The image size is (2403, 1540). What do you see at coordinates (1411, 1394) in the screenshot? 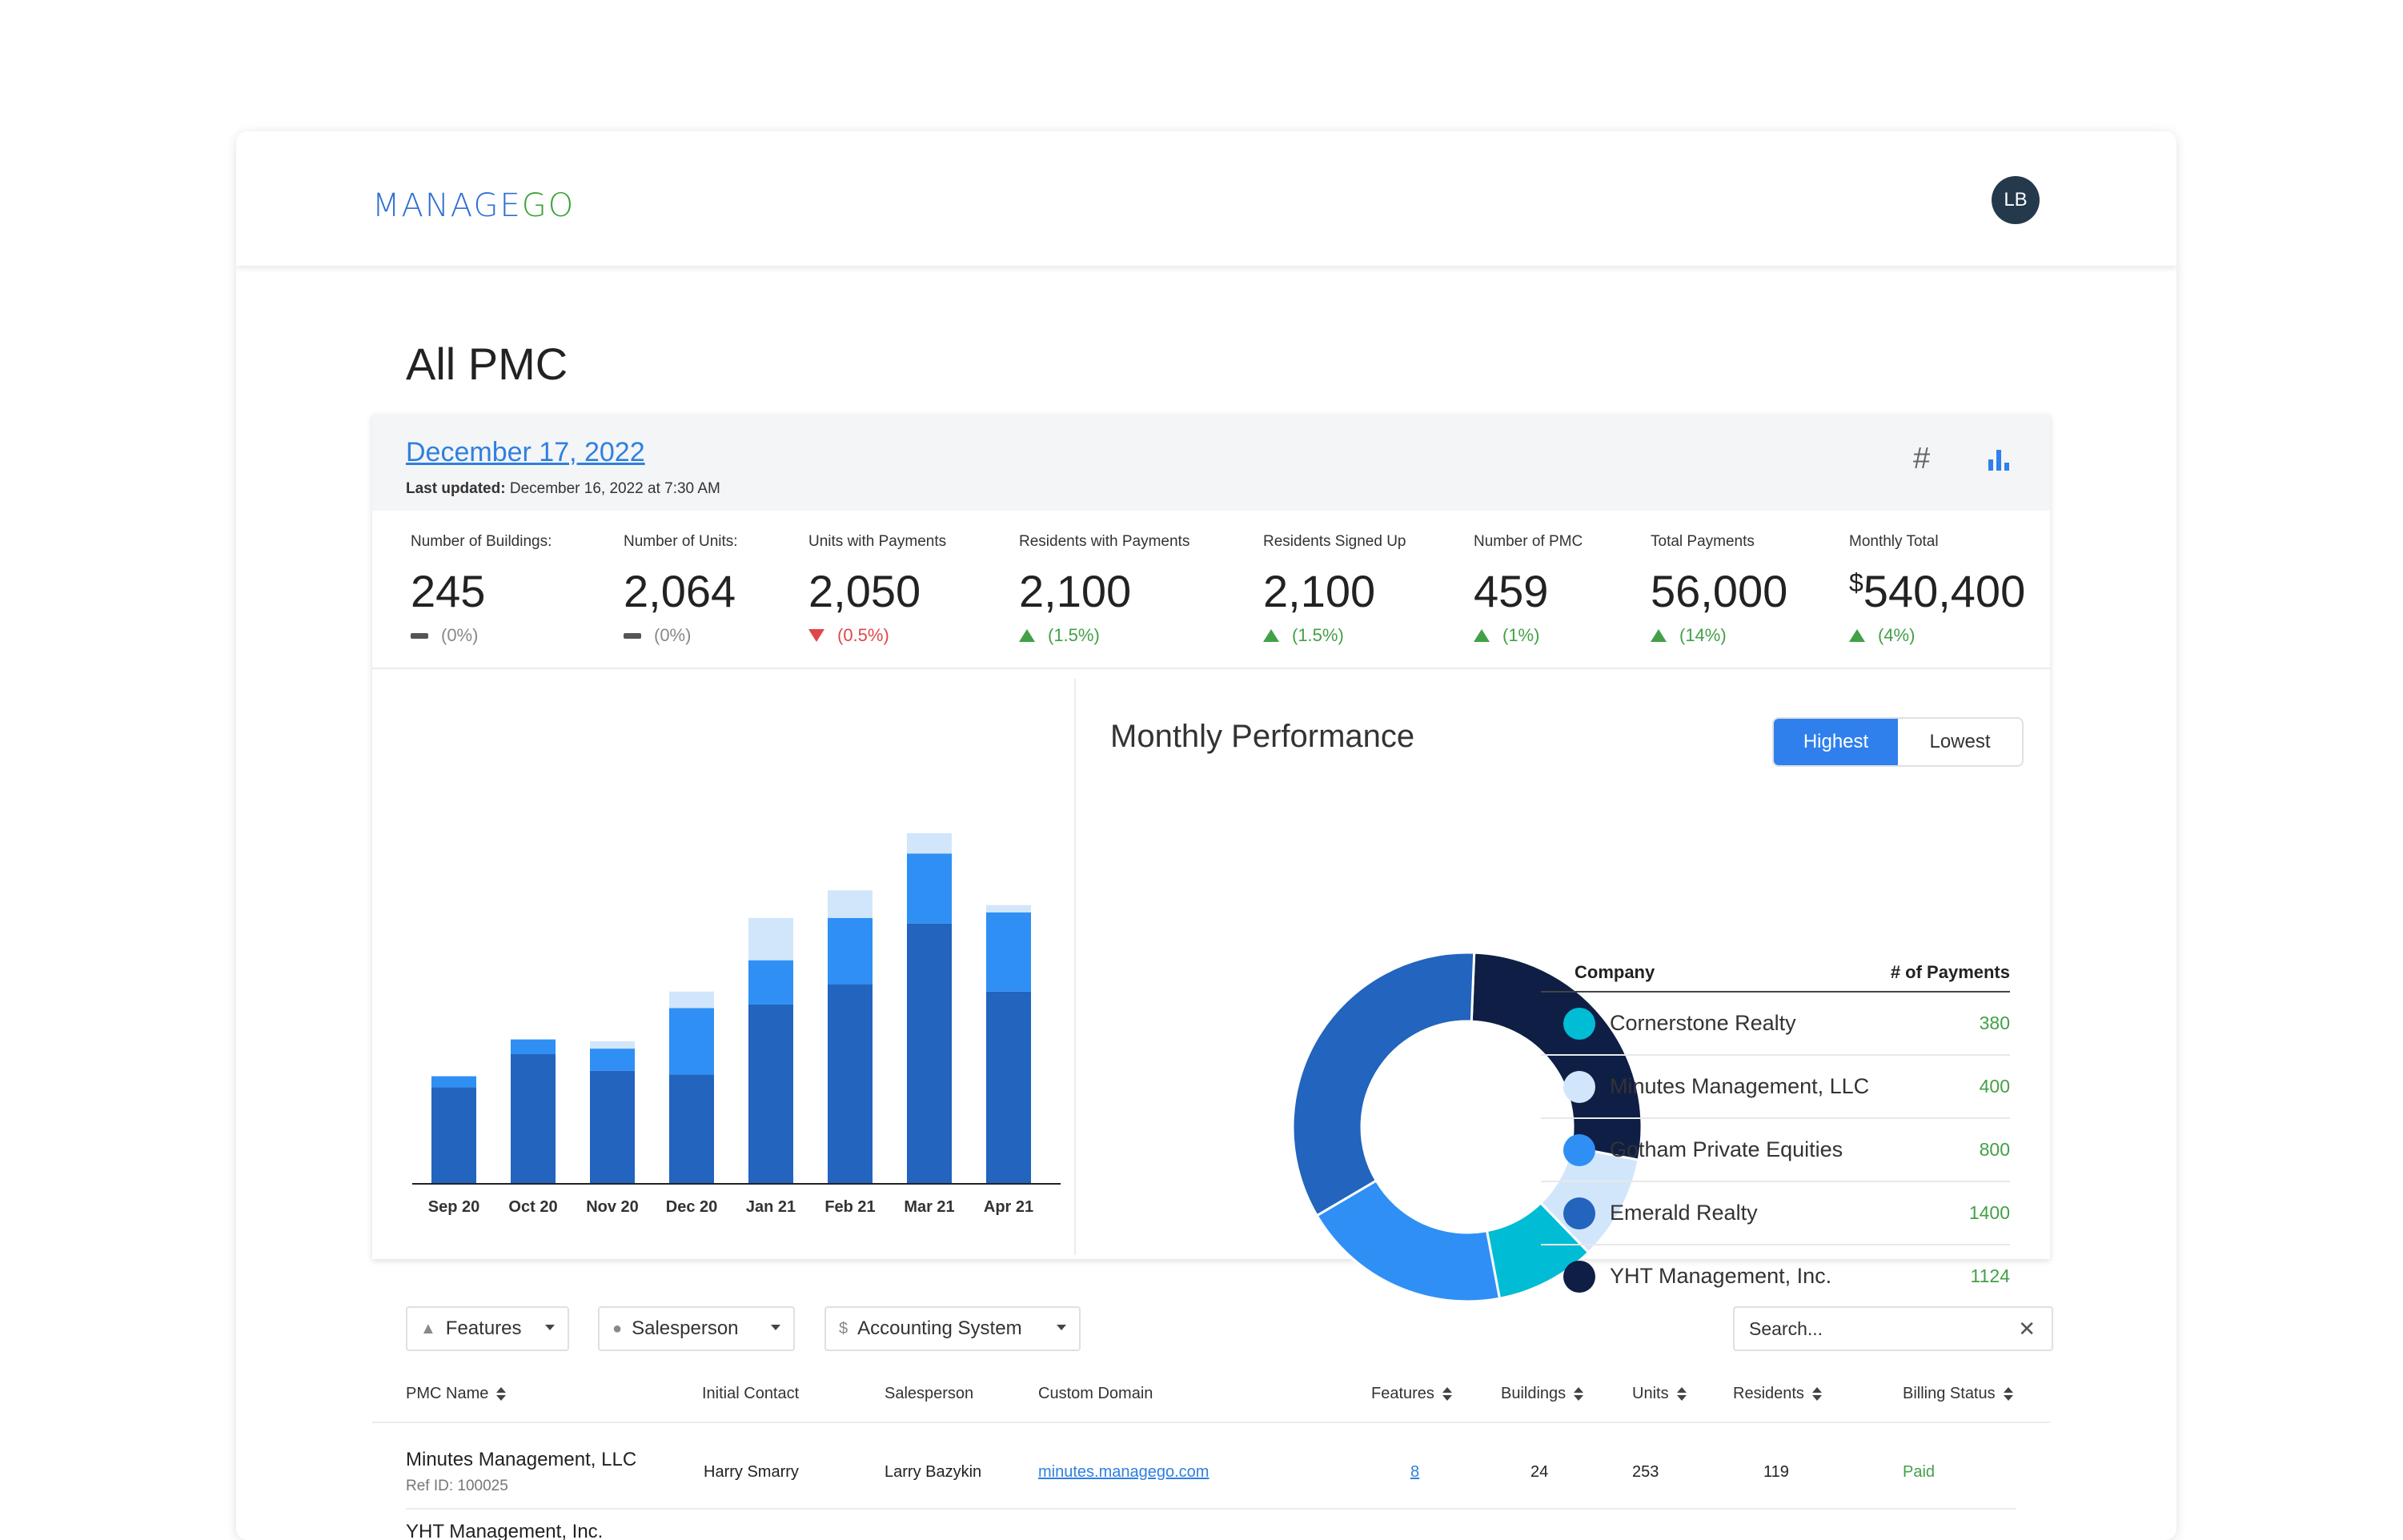
I see `column-features: Features` at bounding box center [1411, 1394].